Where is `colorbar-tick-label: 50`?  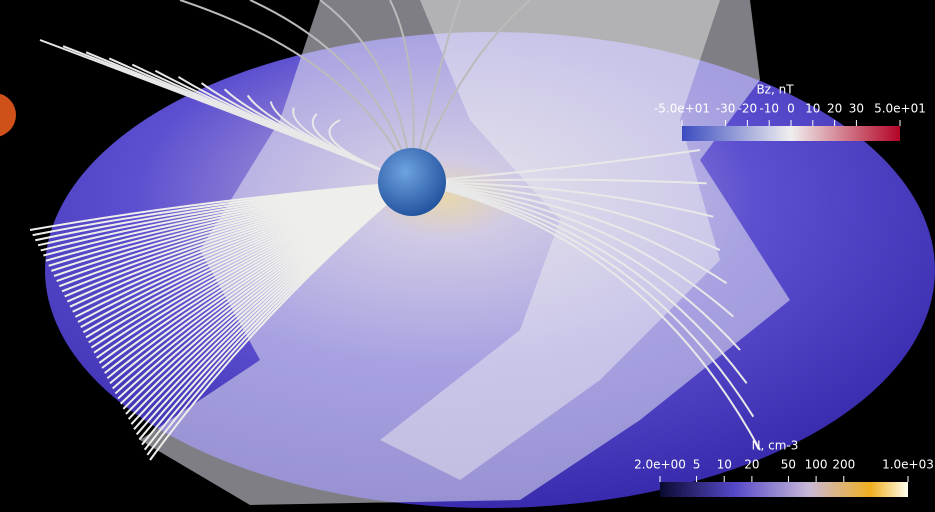 colorbar-tick-label: 50 is located at coordinates (788, 465).